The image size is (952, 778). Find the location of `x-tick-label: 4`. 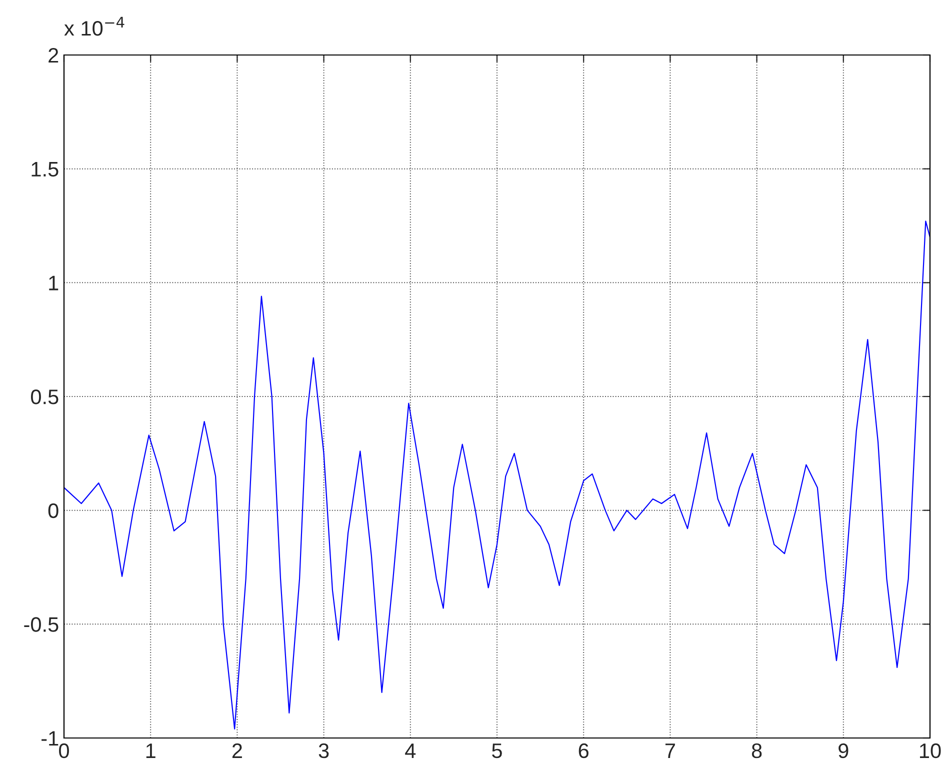

x-tick-label: 4 is located at coordinates (410, 751).